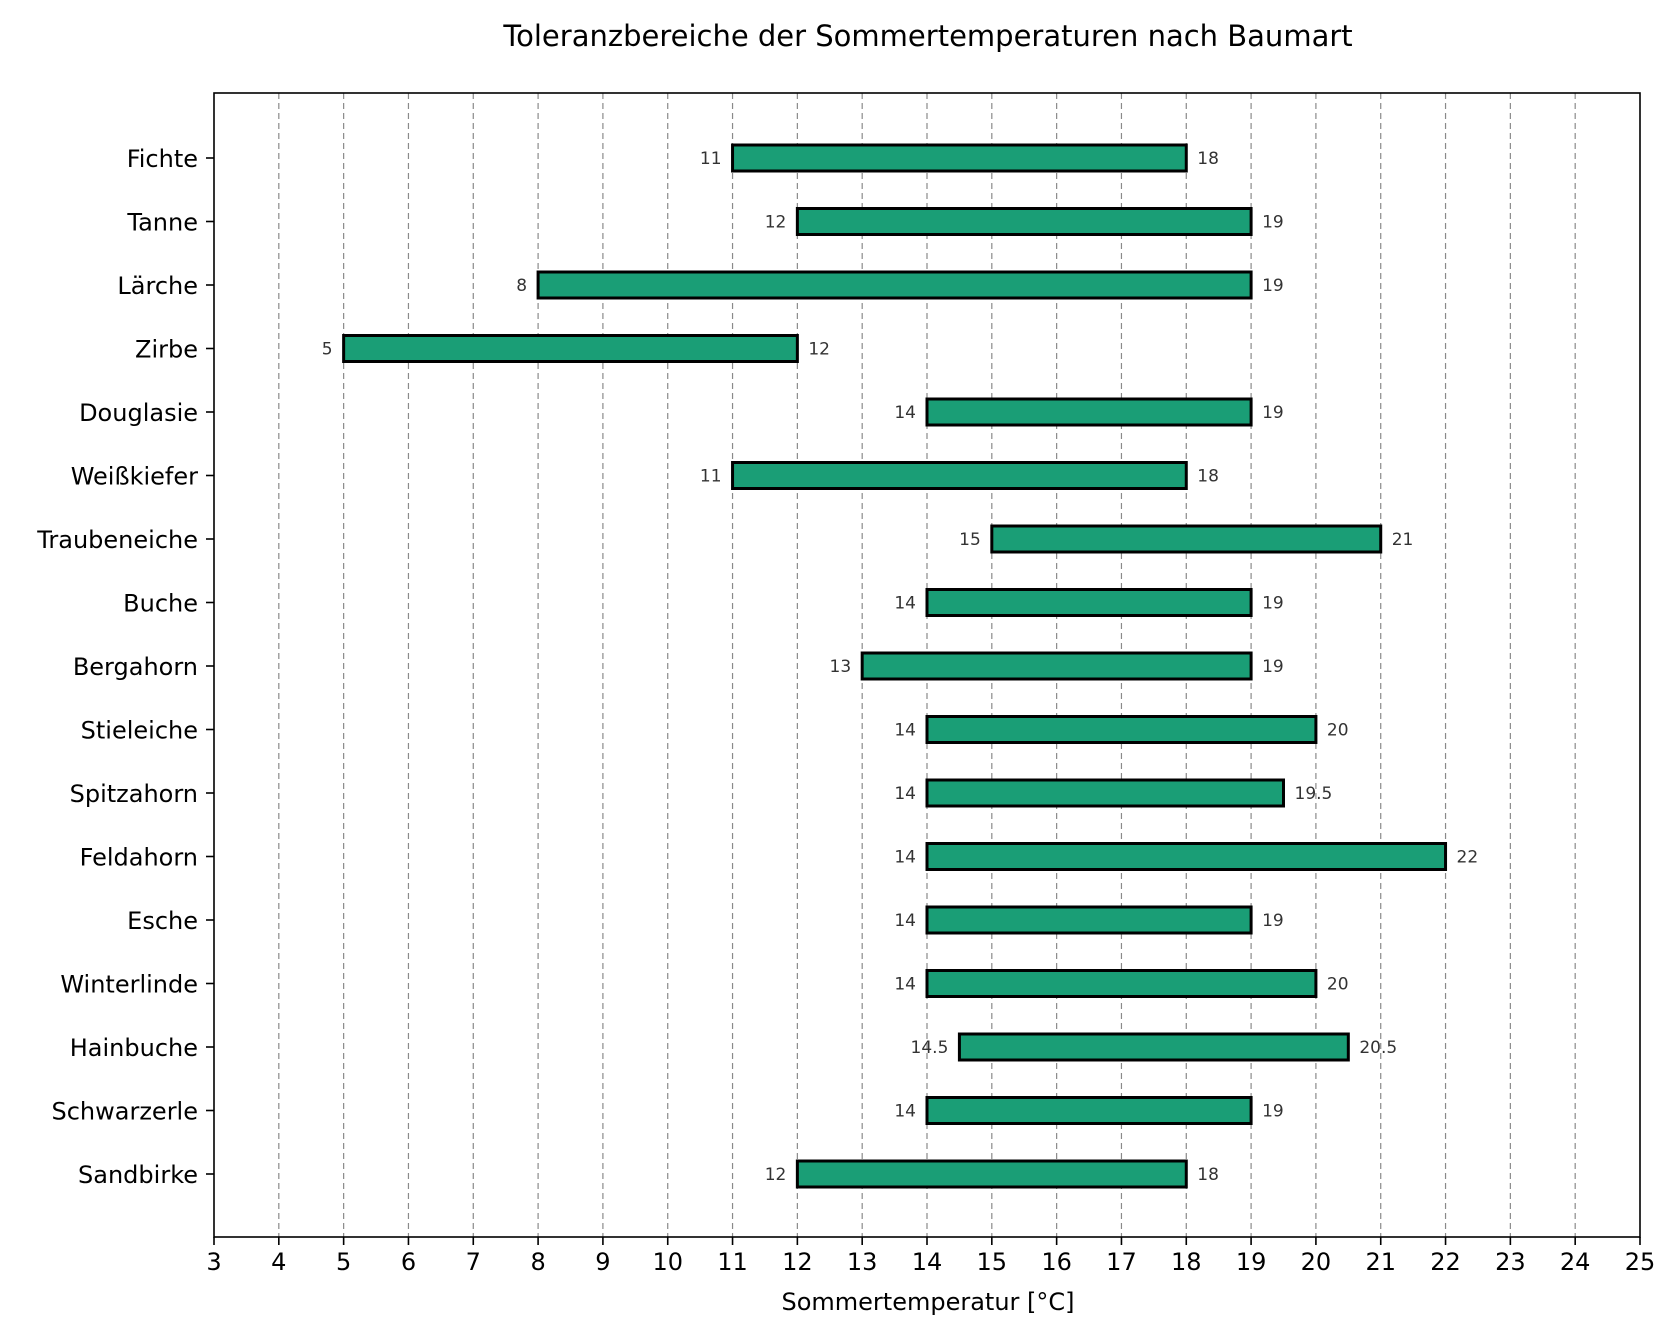  I want to click on y-category-label: Fichte, so click(162, 159).